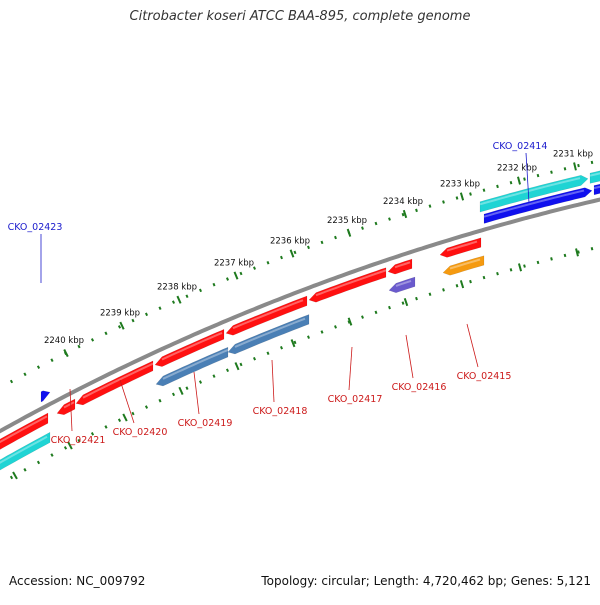 The height and width of the screenshot is (605, 600). I want to click on gene-reverse-purple-shine, so click(403, 283).